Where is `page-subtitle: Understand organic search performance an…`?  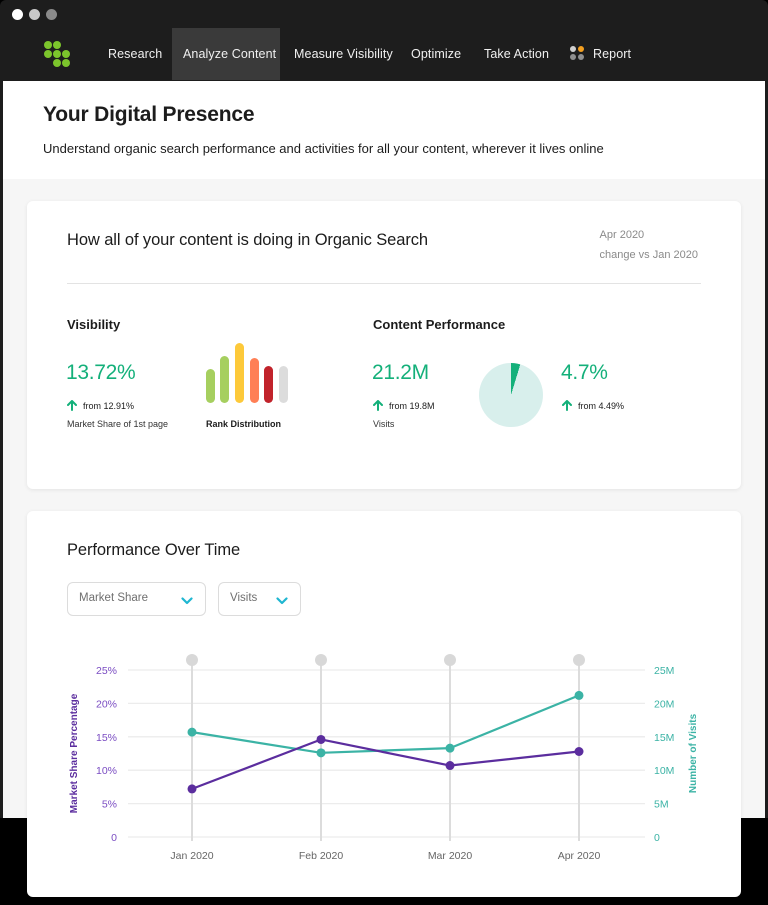
page-subtitle: Understand organic search performance an… is located at coordinates (323, 148).